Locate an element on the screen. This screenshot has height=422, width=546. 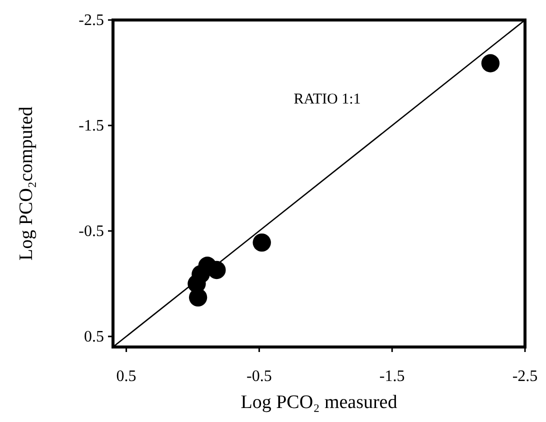
x-tick-label: -1.5 is located at coordinates (392, 376).